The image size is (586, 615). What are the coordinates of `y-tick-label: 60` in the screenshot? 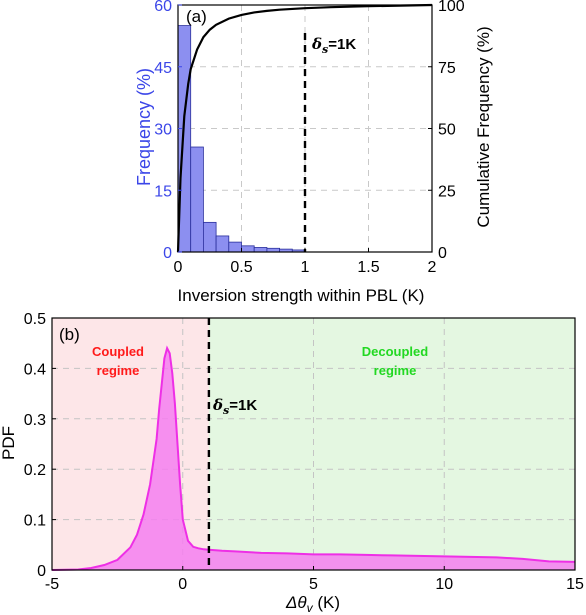 It's located at (163, 7).